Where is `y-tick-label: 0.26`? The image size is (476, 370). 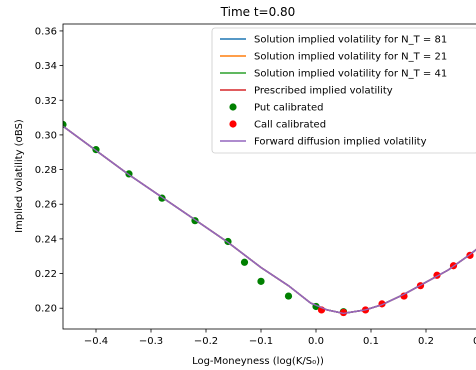 y-tick-label: 0.26 is located at coordinates (46, 205).